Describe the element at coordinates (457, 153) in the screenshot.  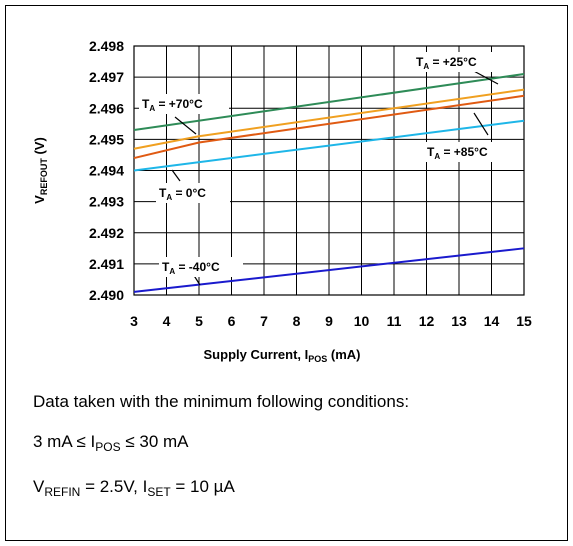
I see `annotation-label-2: TA = +85°C` at that location.